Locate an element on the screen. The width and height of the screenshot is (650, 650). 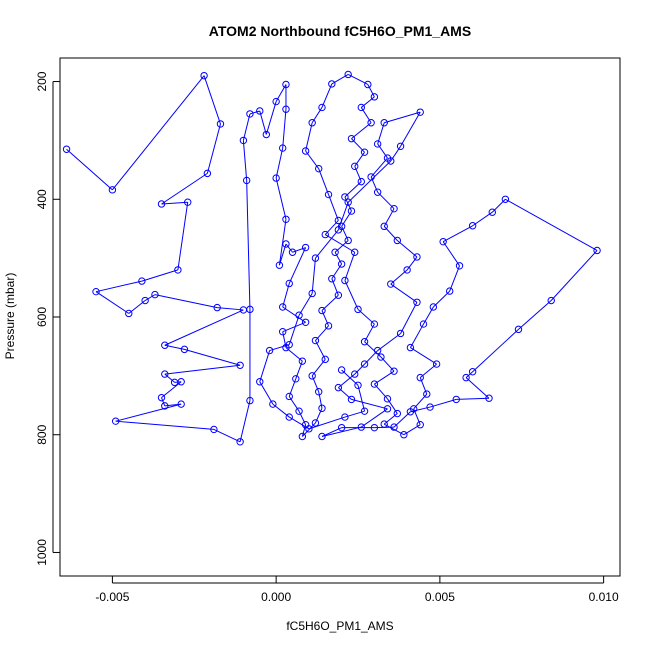
y-tick-label: 600 is located at coordinates (42, 317).